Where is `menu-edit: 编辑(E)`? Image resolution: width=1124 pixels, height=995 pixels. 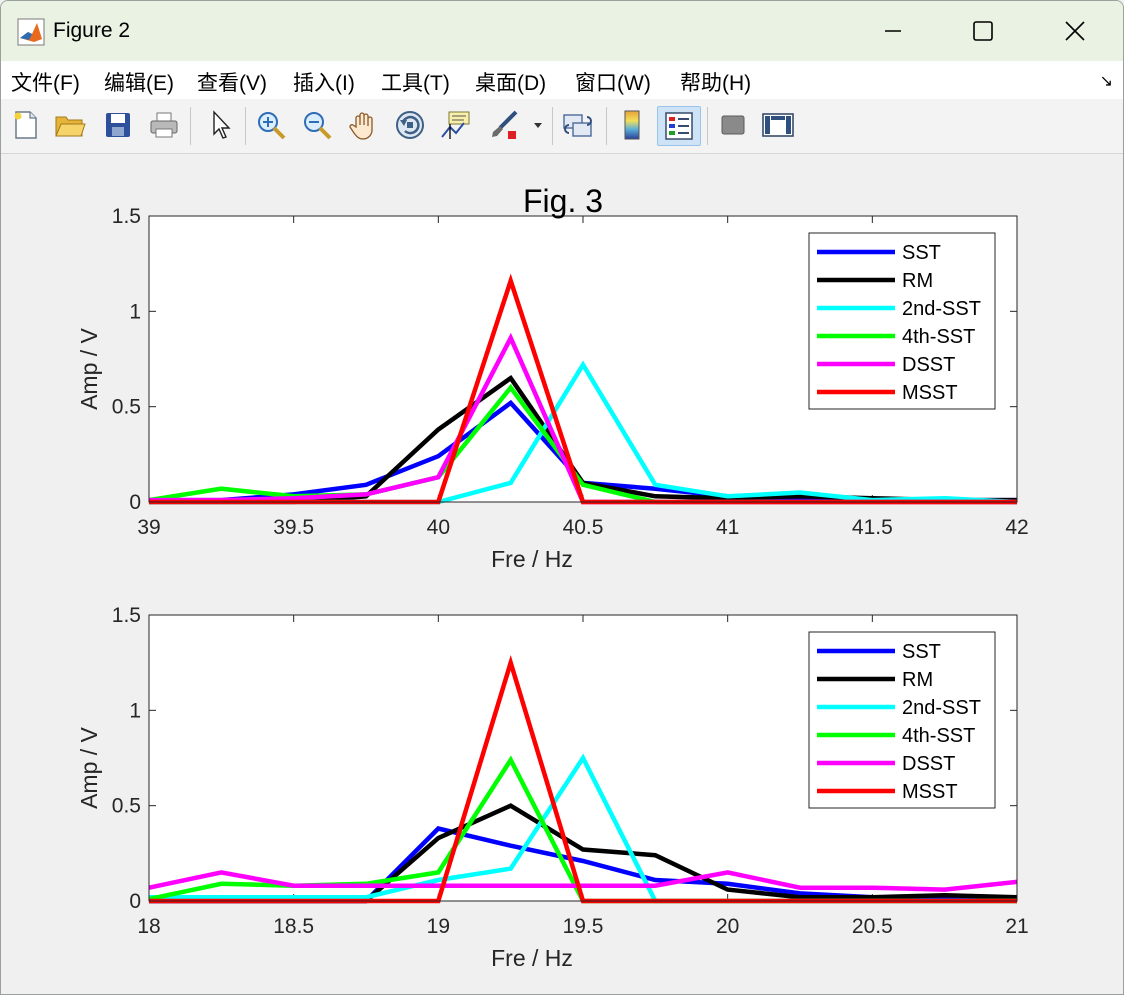 menu-edit: 编辑(E) is located at coordinates (139, 83).